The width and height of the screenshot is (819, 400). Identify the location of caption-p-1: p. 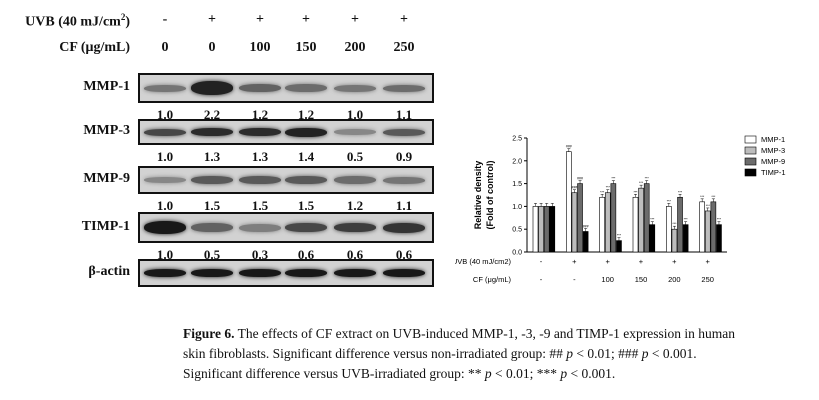
(570, 353).